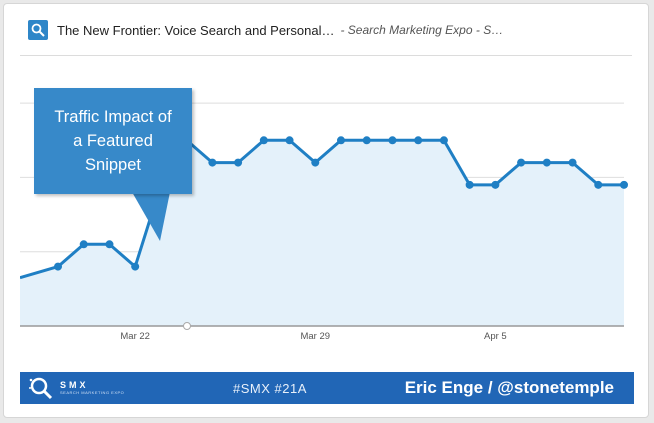 This screenshot has height=423, width=654. Describe the element at coordinates (151, 216) in the screenshot. I see `callout-pointer` at that location.